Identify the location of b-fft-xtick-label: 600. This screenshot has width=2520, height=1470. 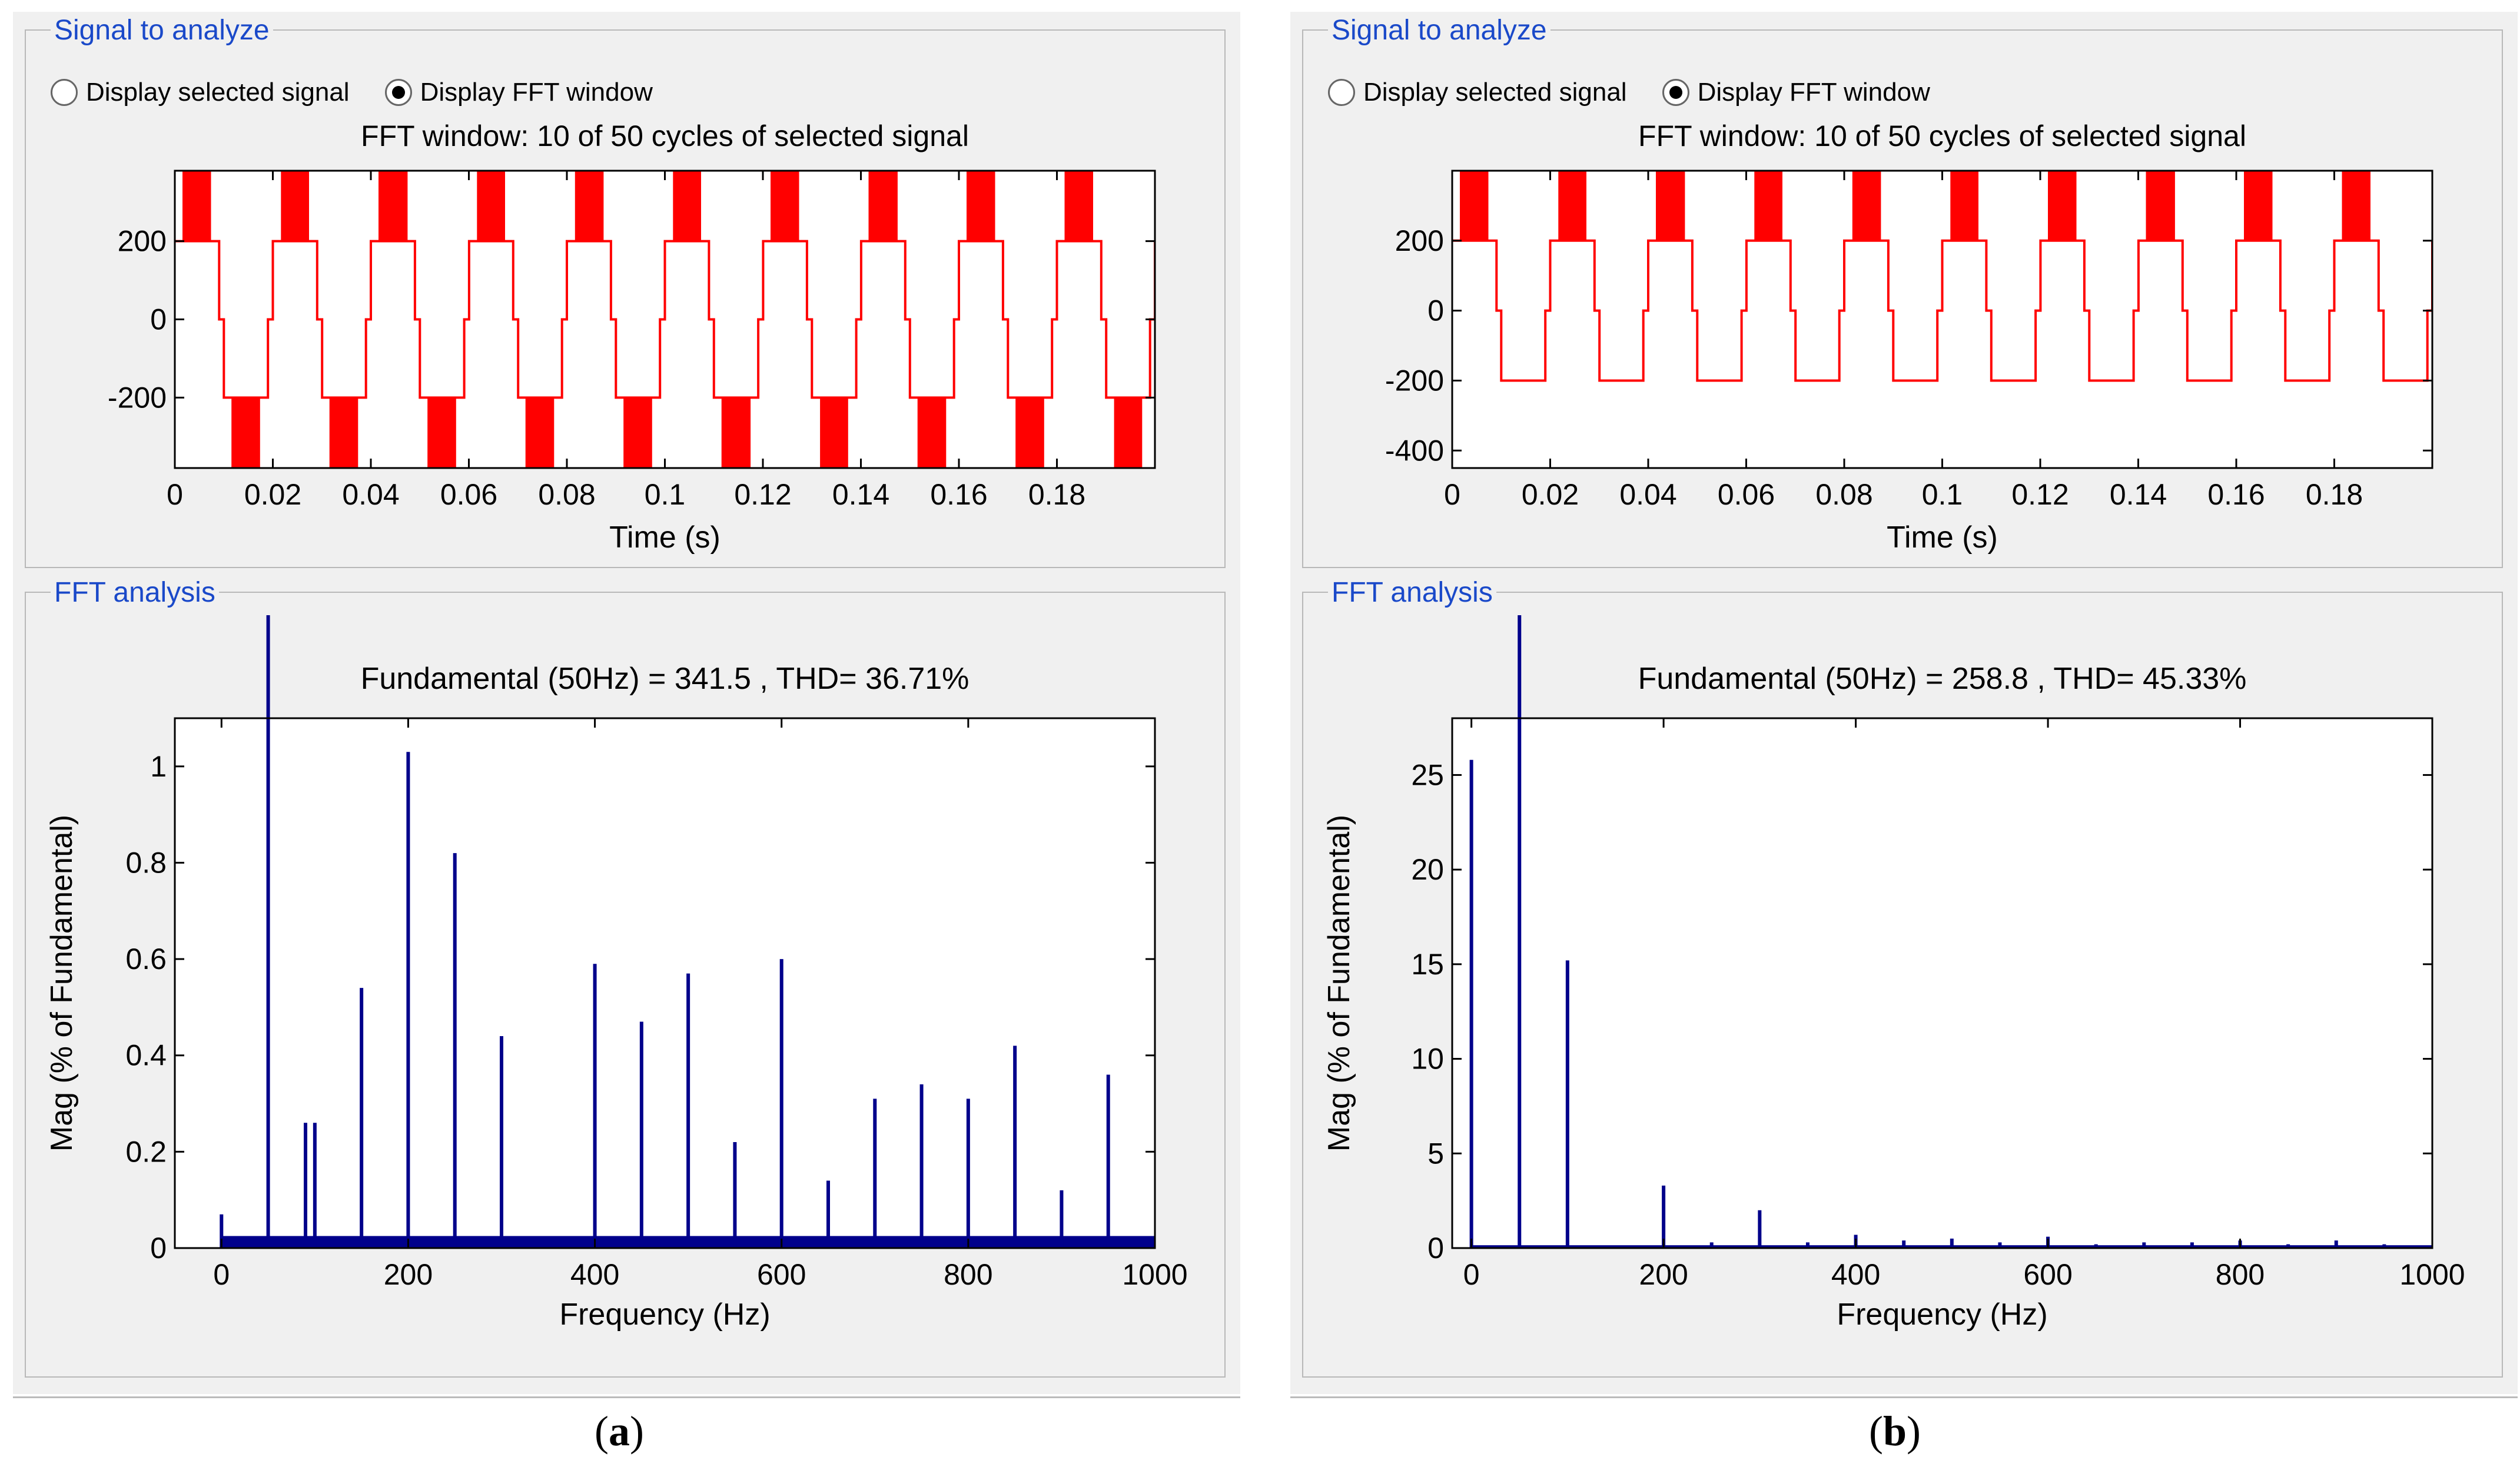
(2048, 1274).